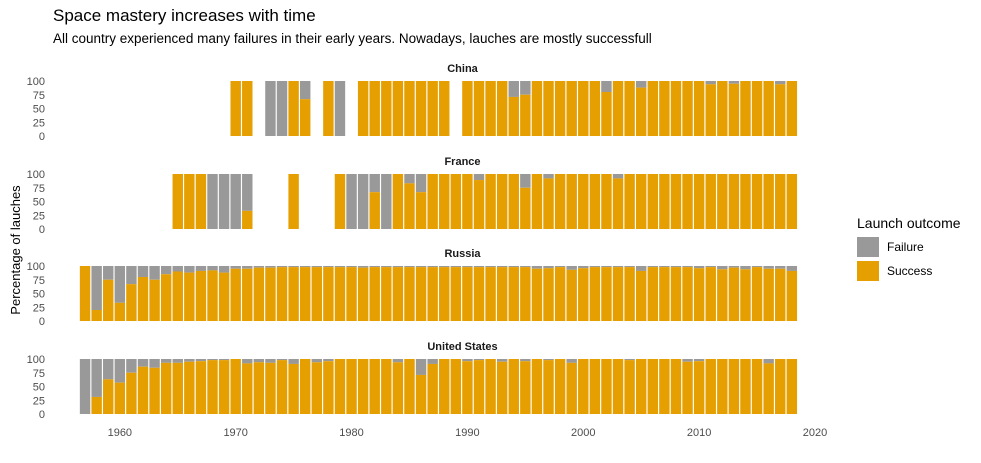 The height and width of the screenshot is (463, 981). What do you see at coordinates (468, 433) in the screenshot?
I see `x-axis: 1960 1970 1980 1990 2000 2010 2020` at bounding box center [468, 433].